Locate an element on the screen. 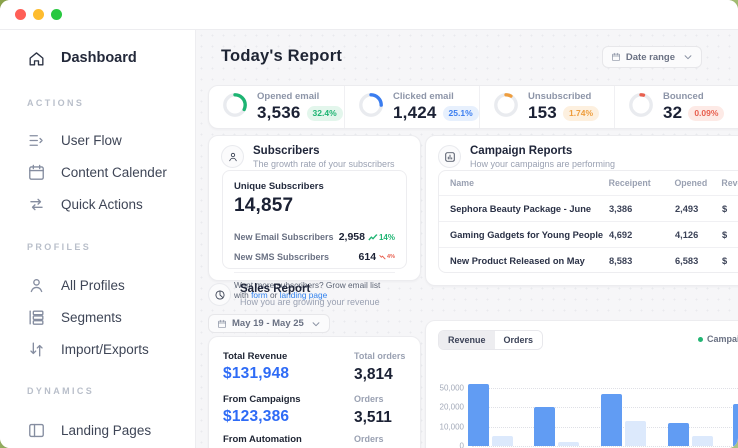 The image size is (738, 448). campaign-name: Gaming Gadgets for Young People is located at coordinates (527, 234).